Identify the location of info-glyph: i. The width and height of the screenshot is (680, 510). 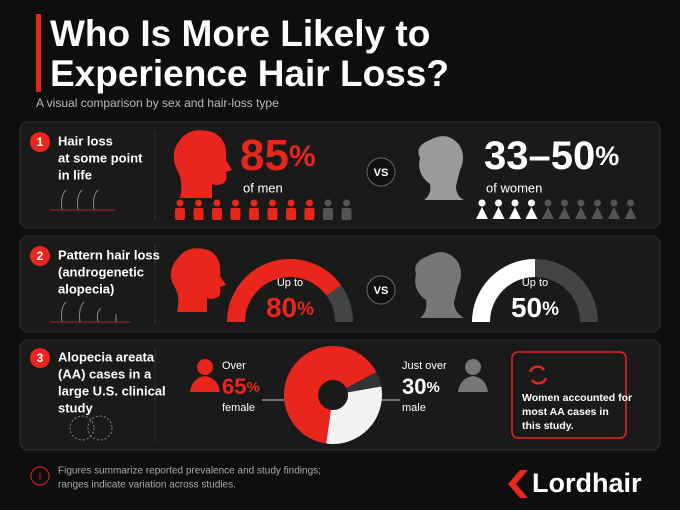
(40, 477).